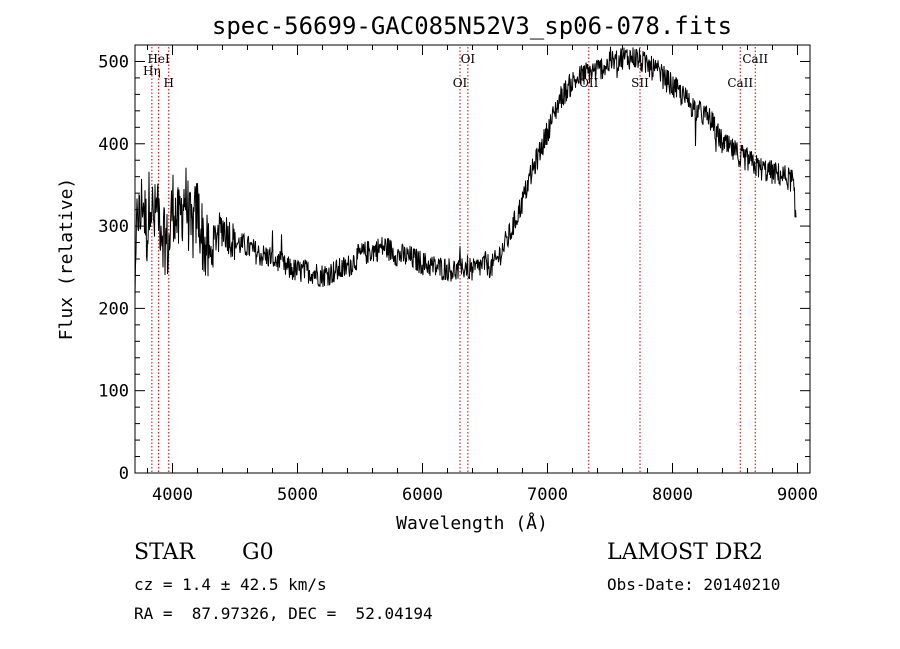 The height and width of the screenshot is (649, 900). Describe the element at coordinates (258, 552) in the screenshot. I see `subclass: G0` at that location.